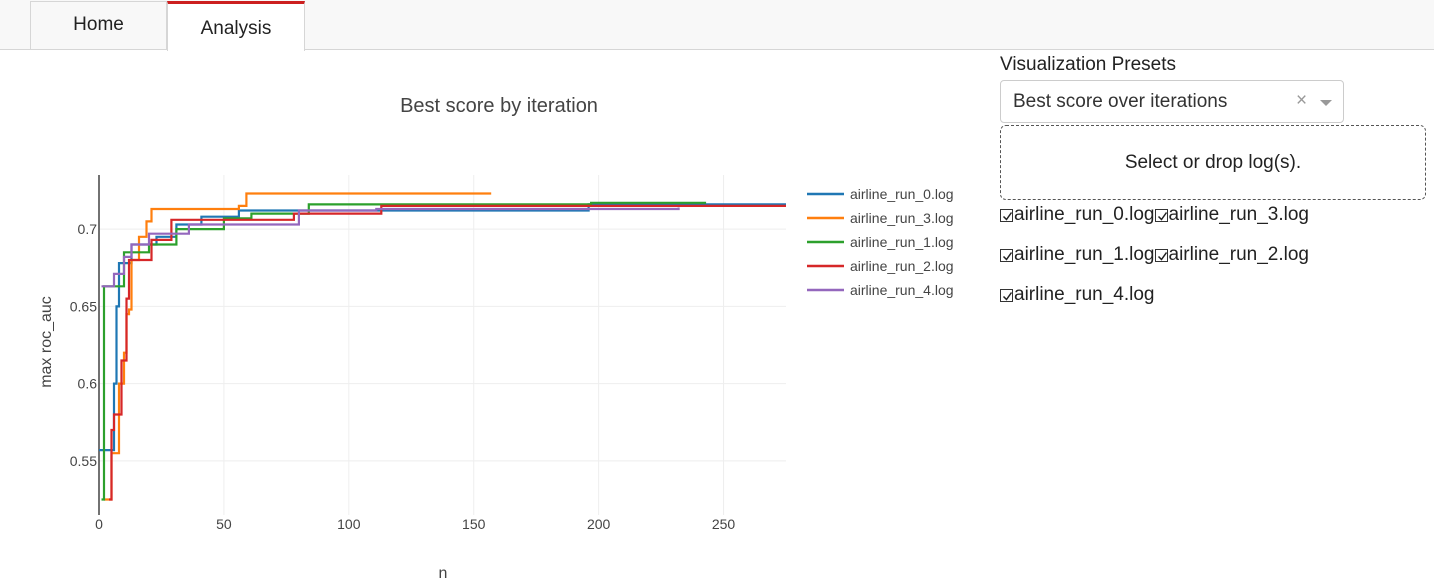 The height and width of the screenshot is (582, 1434). I want to click on log-dropzone: Select or drop log(s)., so click(1213, 162).